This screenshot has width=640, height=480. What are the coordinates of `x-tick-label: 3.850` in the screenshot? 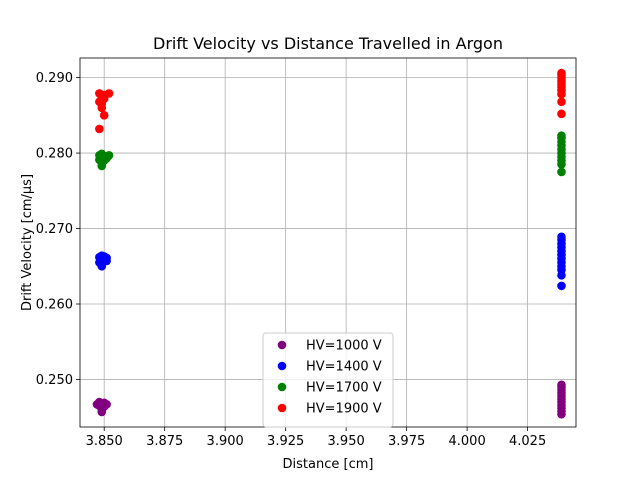 It's located at (104, 441).